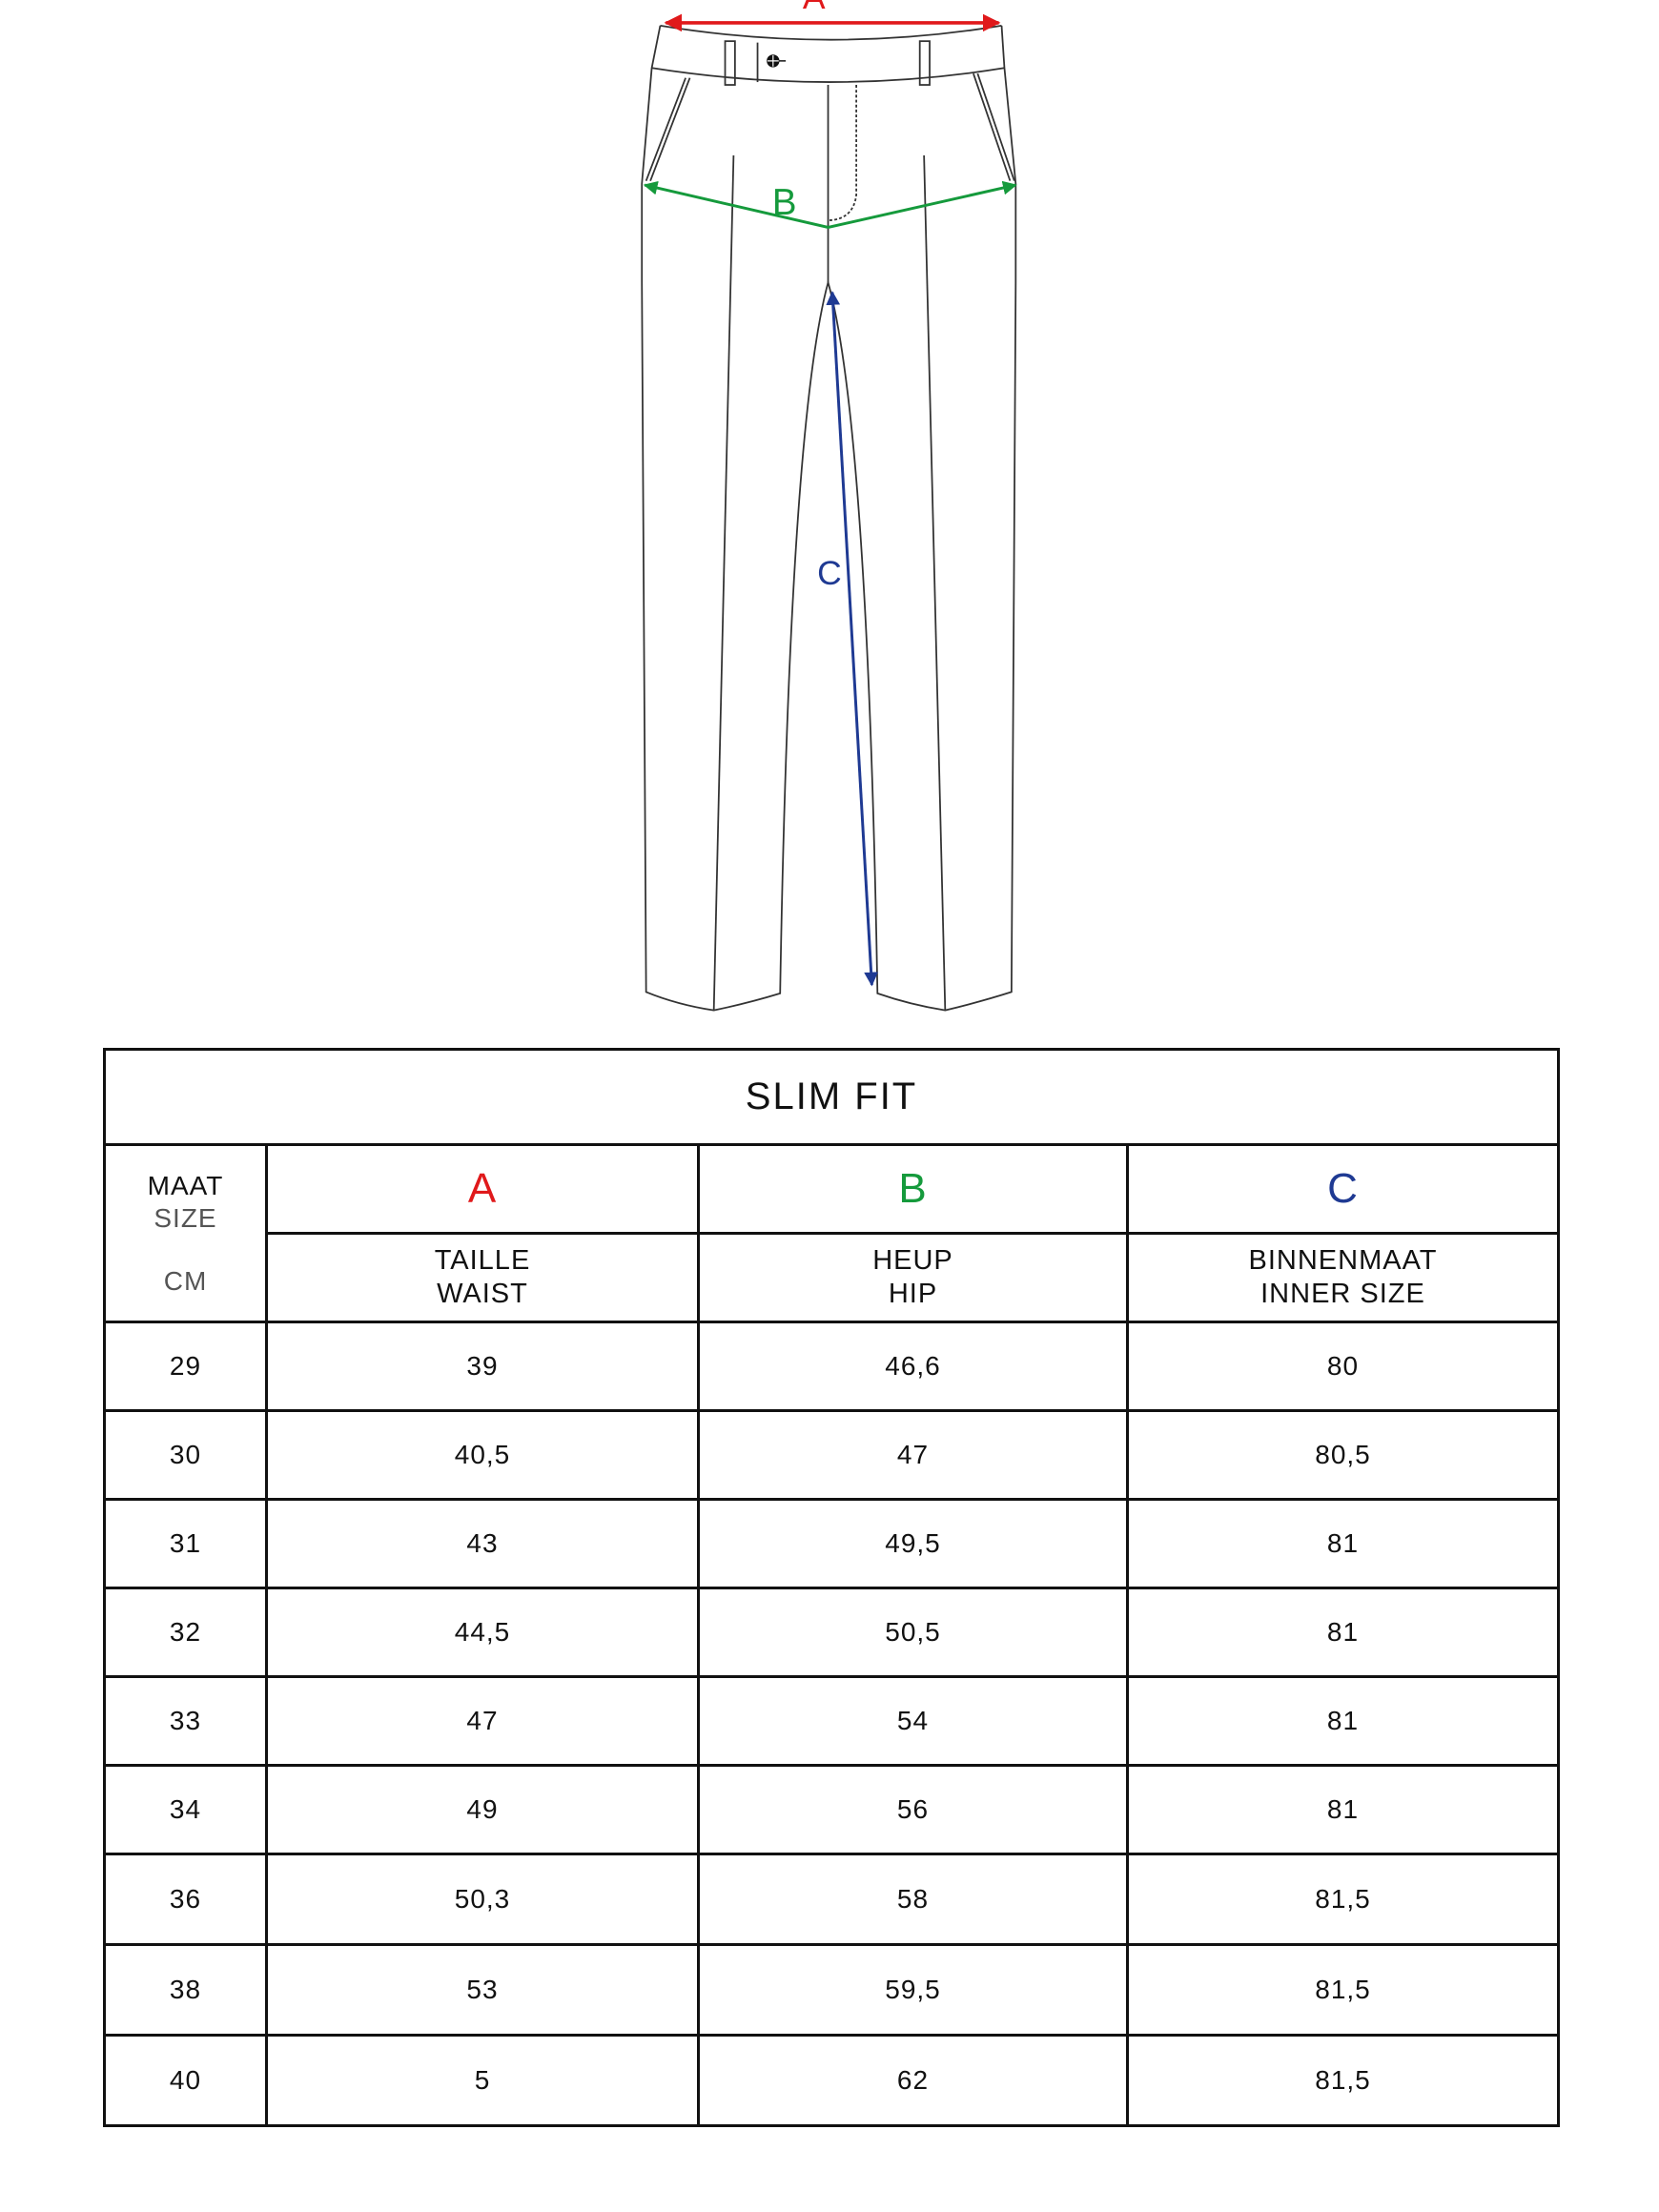 Image resolution: width=1659 pixels, height=2212 pixels. What do you see at coordinates (185, 1543) in the screenshot?
I see `size-cell: 31` at bounding box center [185, 1543].